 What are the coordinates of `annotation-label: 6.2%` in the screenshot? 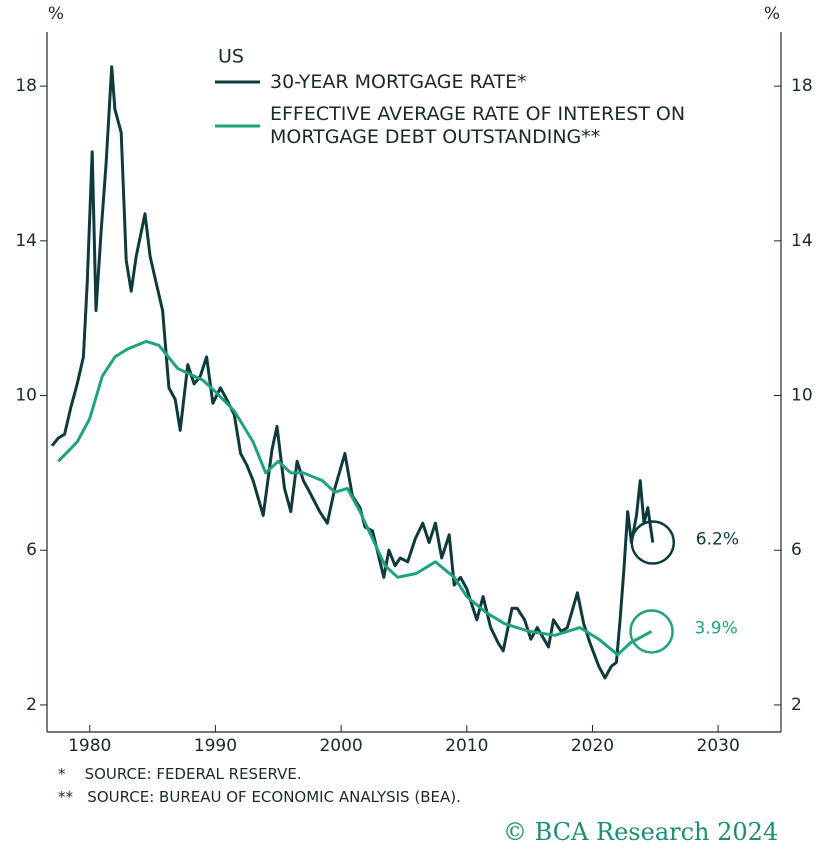 It's located at (717, 539).